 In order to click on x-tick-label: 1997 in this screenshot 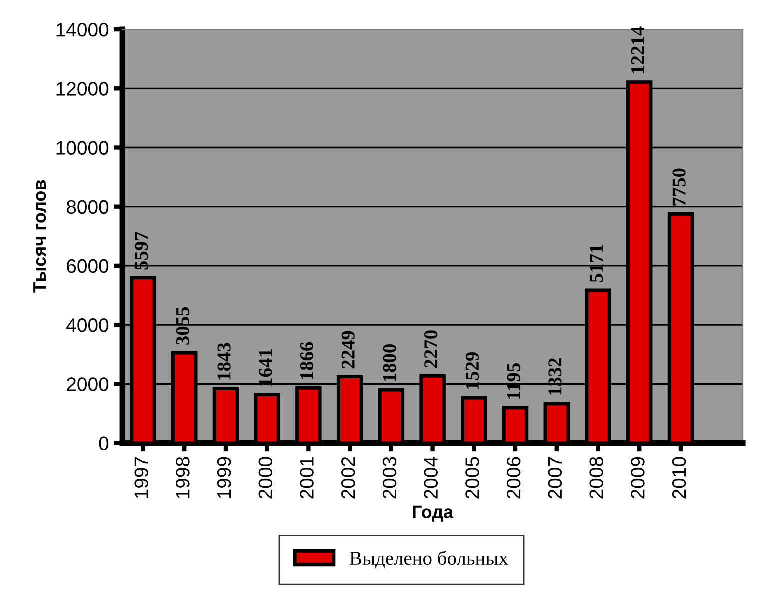, I will do `click(141, 477)`.